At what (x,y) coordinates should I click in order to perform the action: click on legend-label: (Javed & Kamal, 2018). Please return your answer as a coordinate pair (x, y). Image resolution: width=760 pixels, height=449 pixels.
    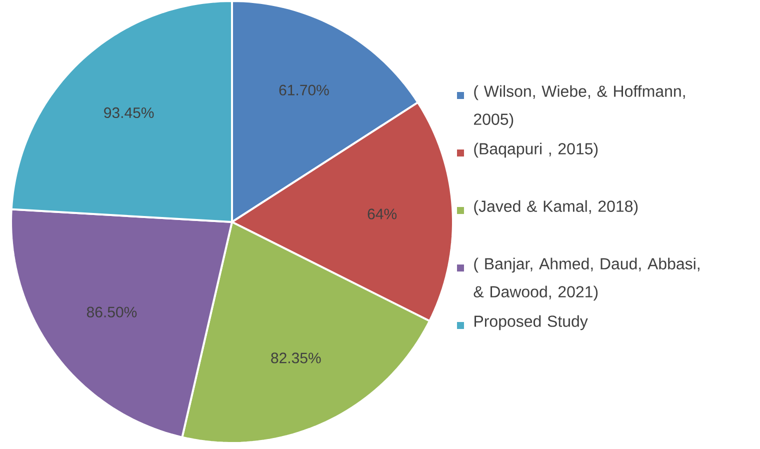
    Looking at the image, I should click on (556, 208).